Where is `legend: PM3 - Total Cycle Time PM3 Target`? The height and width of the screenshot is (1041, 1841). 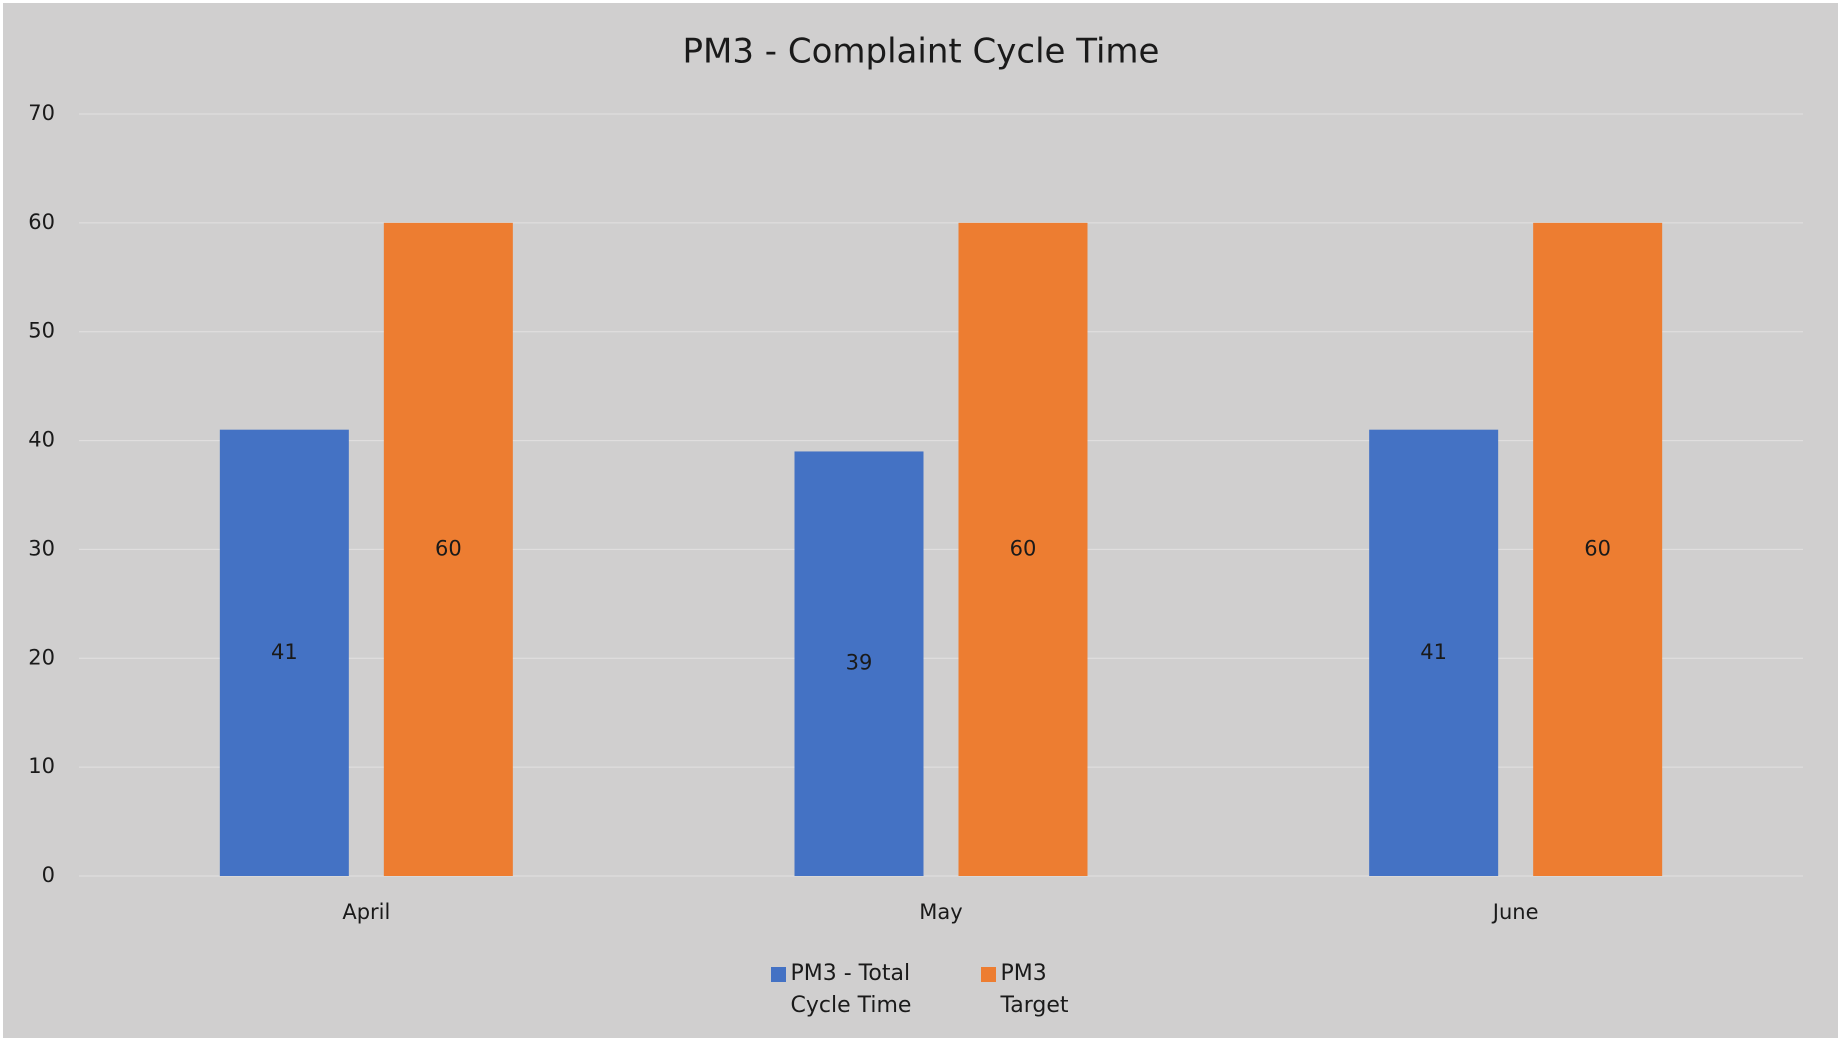 legend: PM3 - Total Cycle Time PM3 Target is located at coordinates (920, 990).